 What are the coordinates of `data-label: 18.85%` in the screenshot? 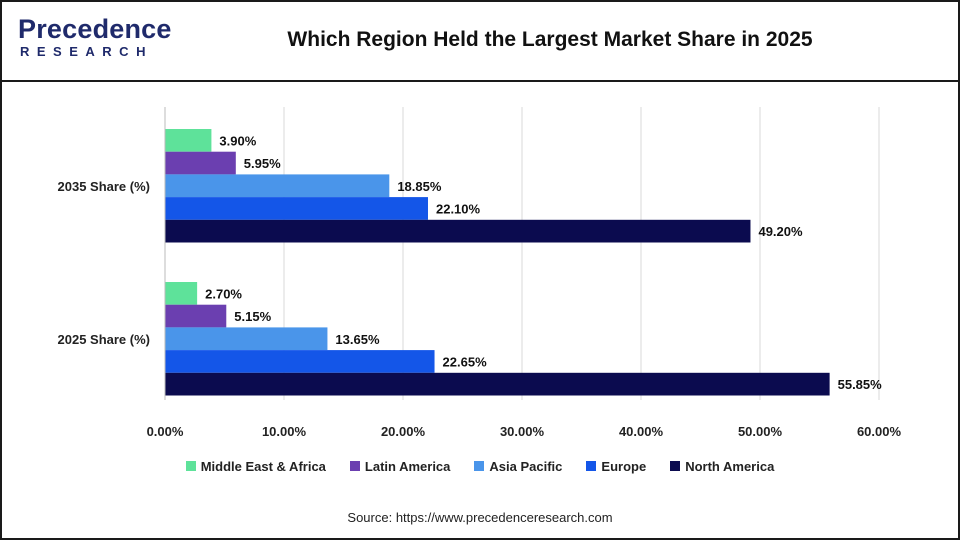 It's located at (419, 186).